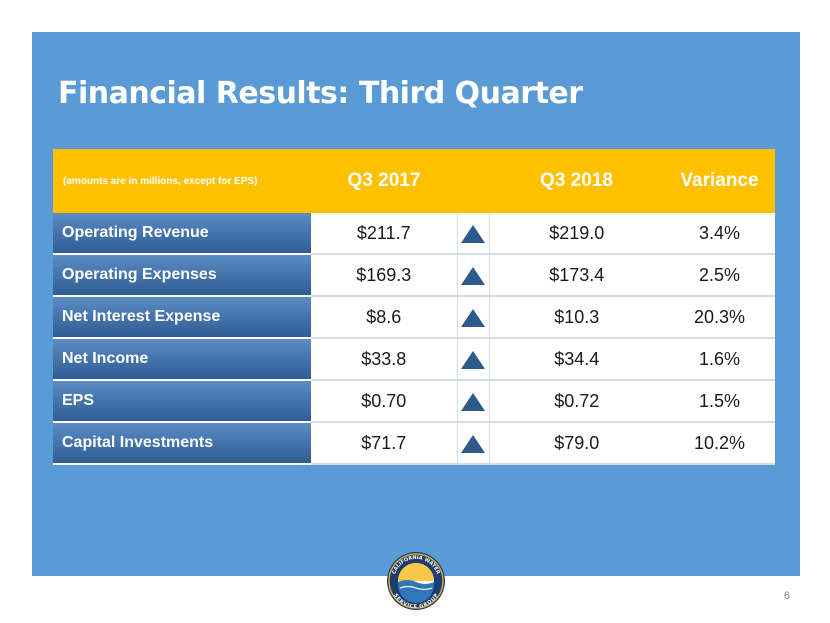 The width and height of the screenshot is (830, 623). I want to click on header-spacer, so click(473, 181).